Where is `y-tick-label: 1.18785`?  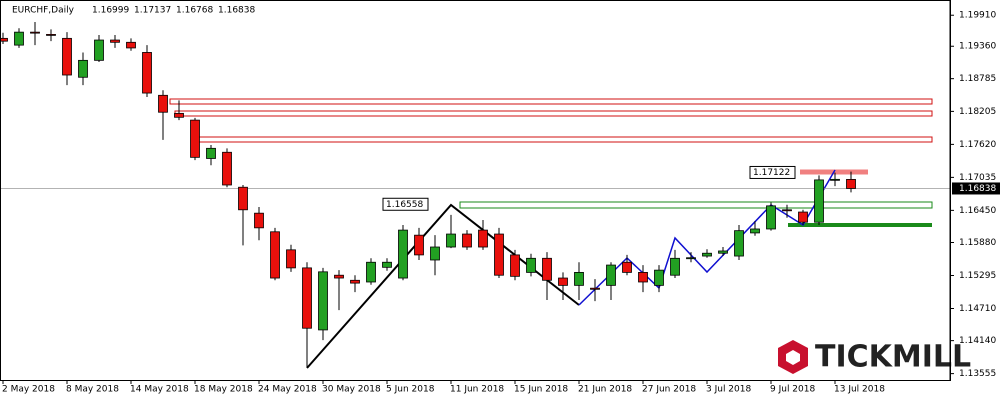
y-tick-label: 1.18785 is located at coordinates (977, 79).